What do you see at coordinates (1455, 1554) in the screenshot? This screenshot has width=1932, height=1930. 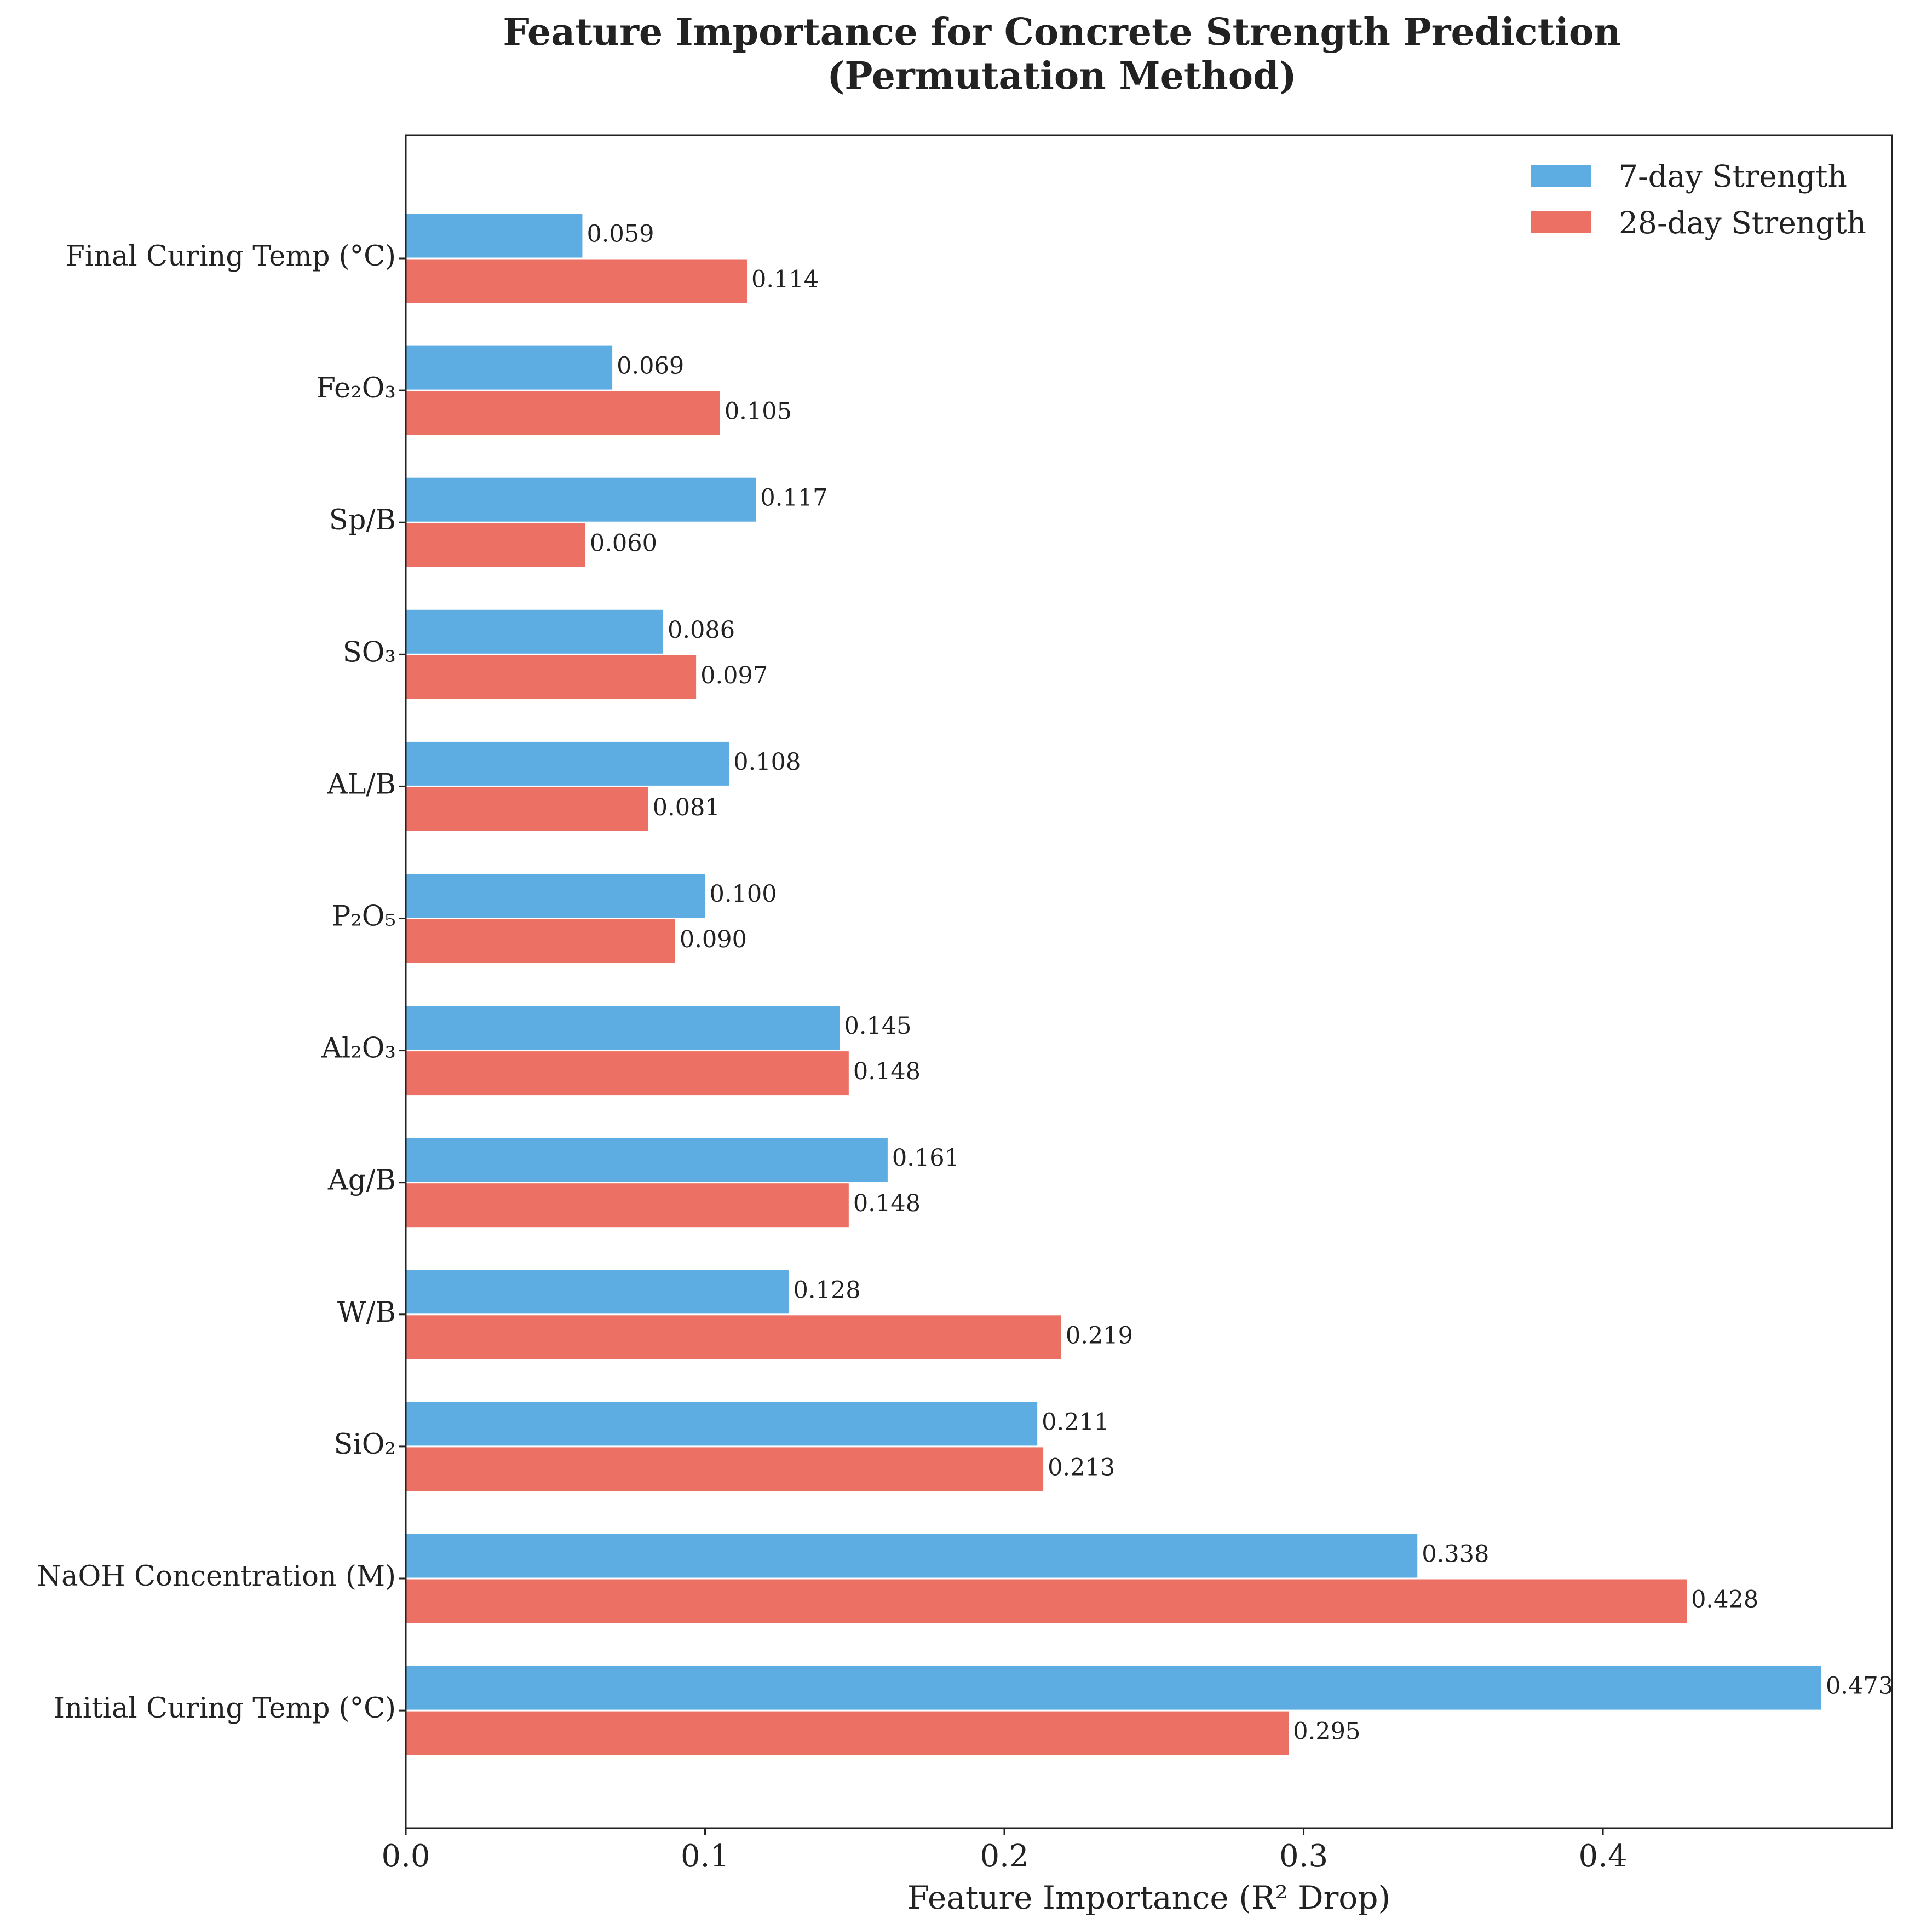 I see `bar-value-label: 0.338` at bounding box center [1455, 1554].